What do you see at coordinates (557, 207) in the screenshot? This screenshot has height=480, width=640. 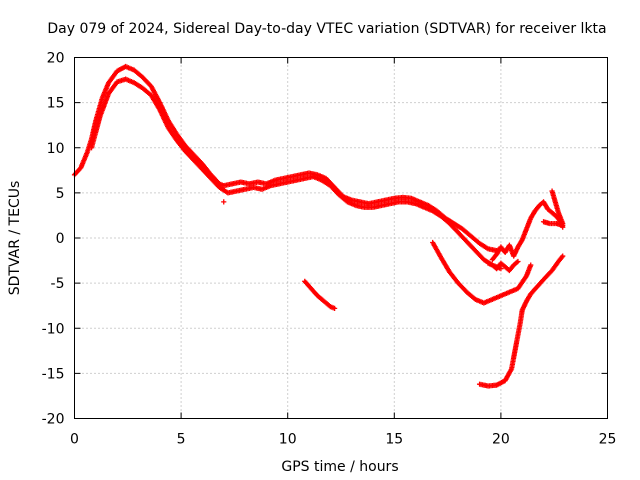 I see `series-tail-spike` at bounding box center [557, 207].